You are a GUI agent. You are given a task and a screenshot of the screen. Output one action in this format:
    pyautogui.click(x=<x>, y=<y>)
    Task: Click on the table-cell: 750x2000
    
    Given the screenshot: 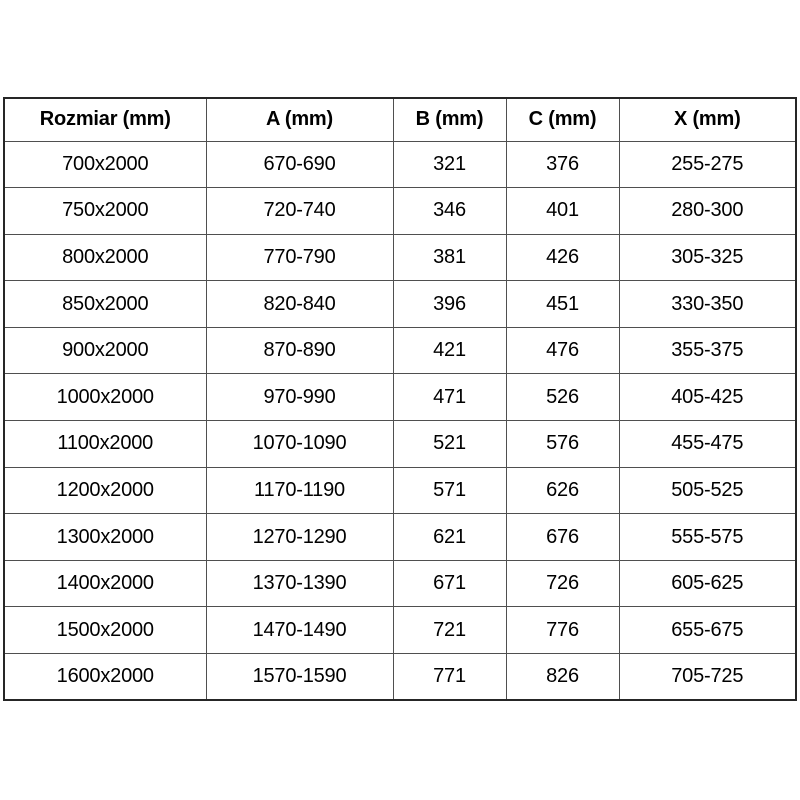 What is the action you would take?
    pyautogui.click(x=105, y=211)
    